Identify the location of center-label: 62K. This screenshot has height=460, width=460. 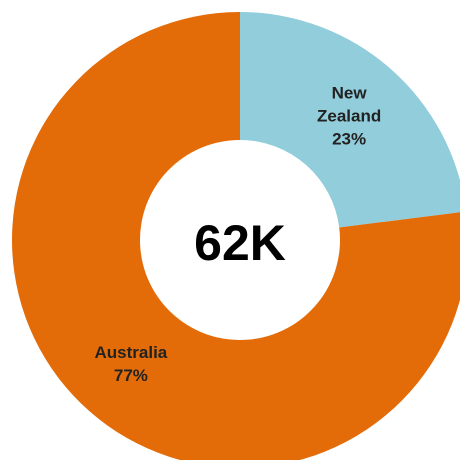
(240, 243).